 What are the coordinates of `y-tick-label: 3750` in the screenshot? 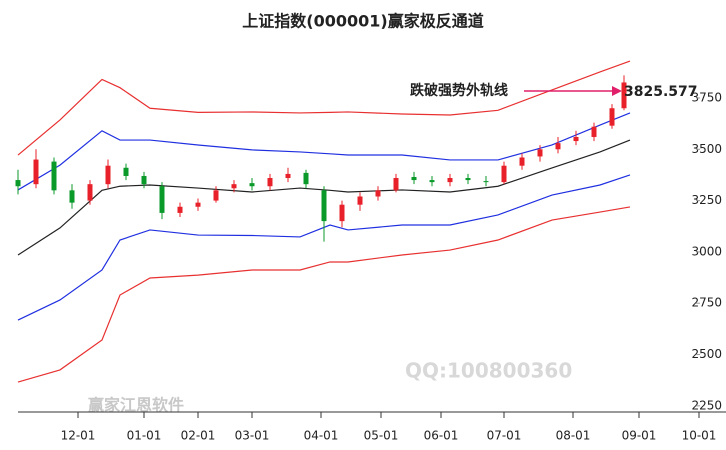 It's located at (706, 97).